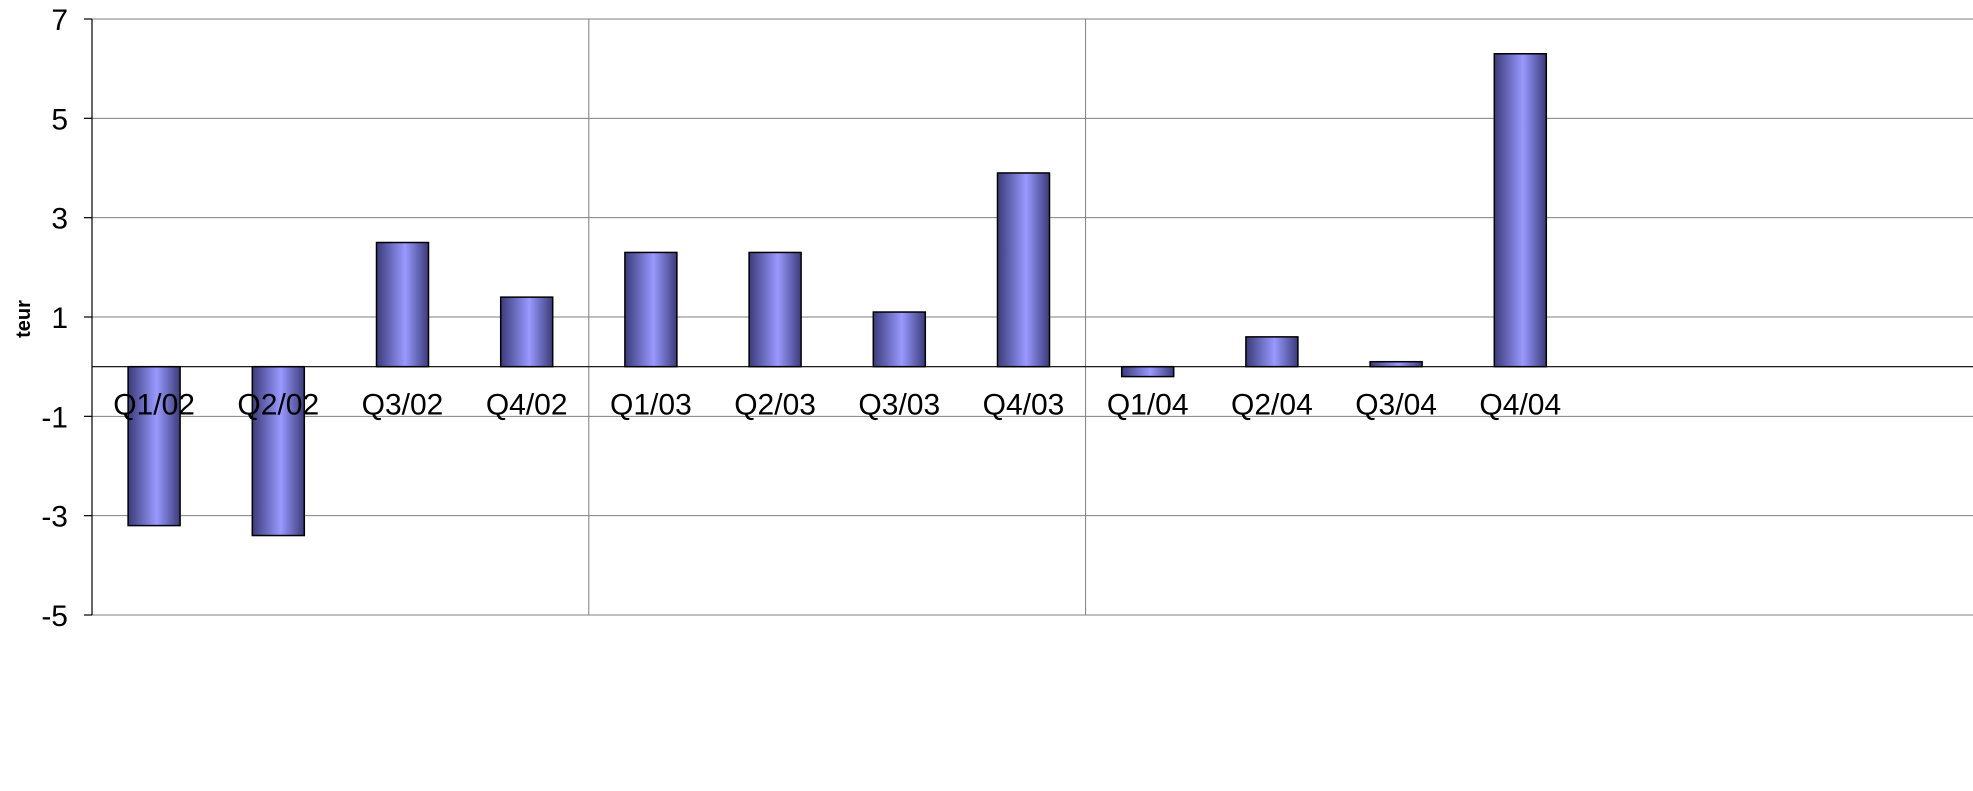 Image resolution: width=1973 pixels, height=791 pixels. What do you see at coordinates (1520, 405) in the screenshot?
I see `category-label: Q4/04` at bounding box center [1520, 405].